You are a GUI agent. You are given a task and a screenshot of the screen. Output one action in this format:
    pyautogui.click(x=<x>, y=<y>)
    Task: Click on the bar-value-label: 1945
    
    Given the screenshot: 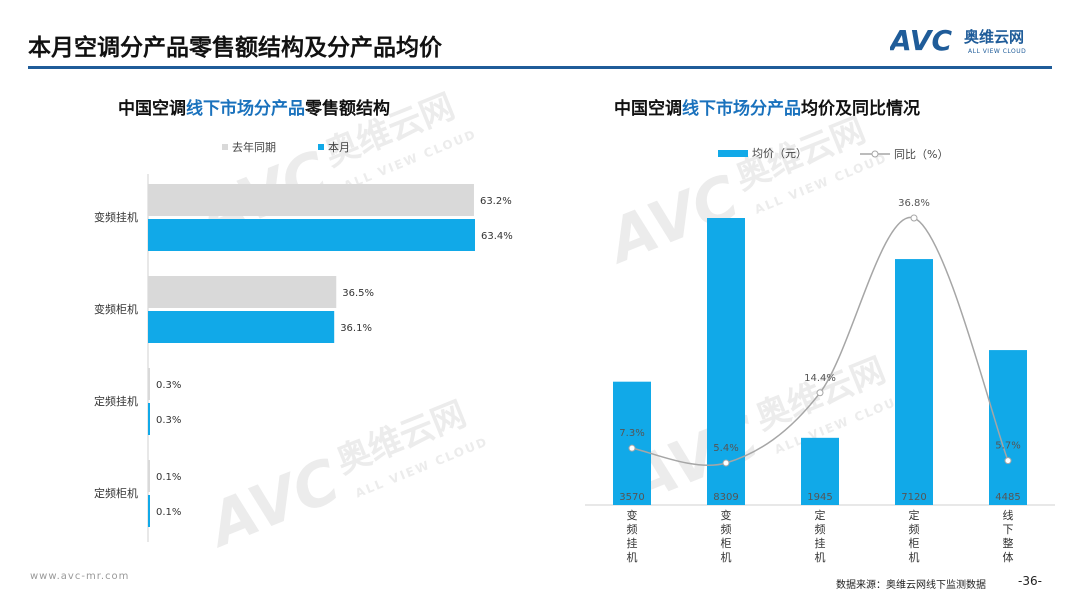 What is the action you would take?
    pyautogui.click(x=819, y=497)
    